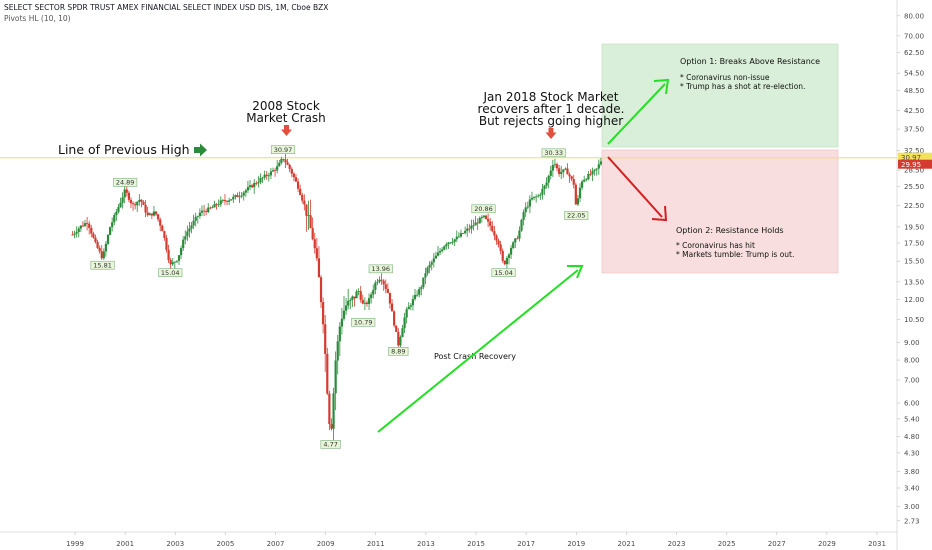  I want to click on x-tick-label: 2029, so click(827, 544).